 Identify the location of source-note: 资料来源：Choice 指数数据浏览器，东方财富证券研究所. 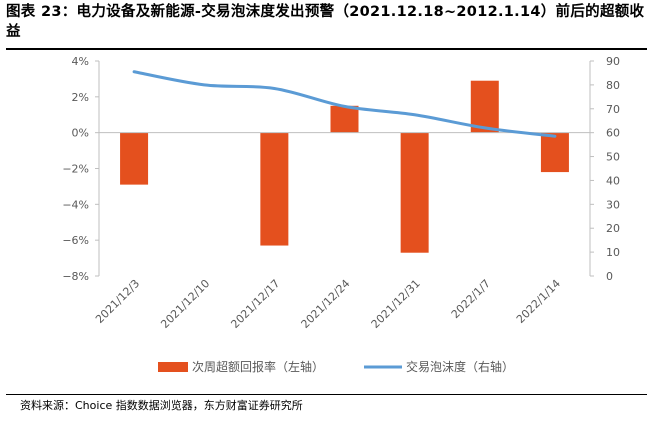
(161, 405).